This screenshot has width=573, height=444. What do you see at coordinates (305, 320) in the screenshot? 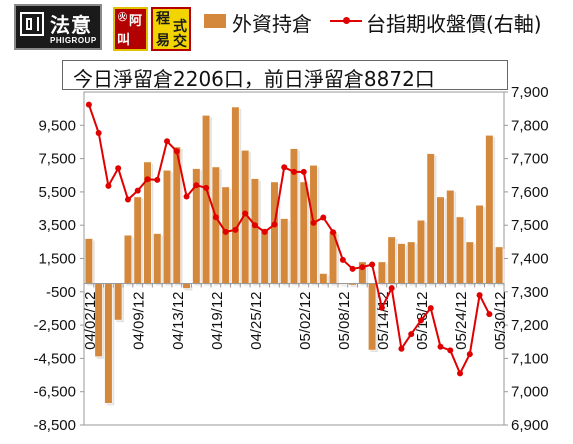
I see `x-axis-date-label: 05/02/12` at bounding box center [305, 320].